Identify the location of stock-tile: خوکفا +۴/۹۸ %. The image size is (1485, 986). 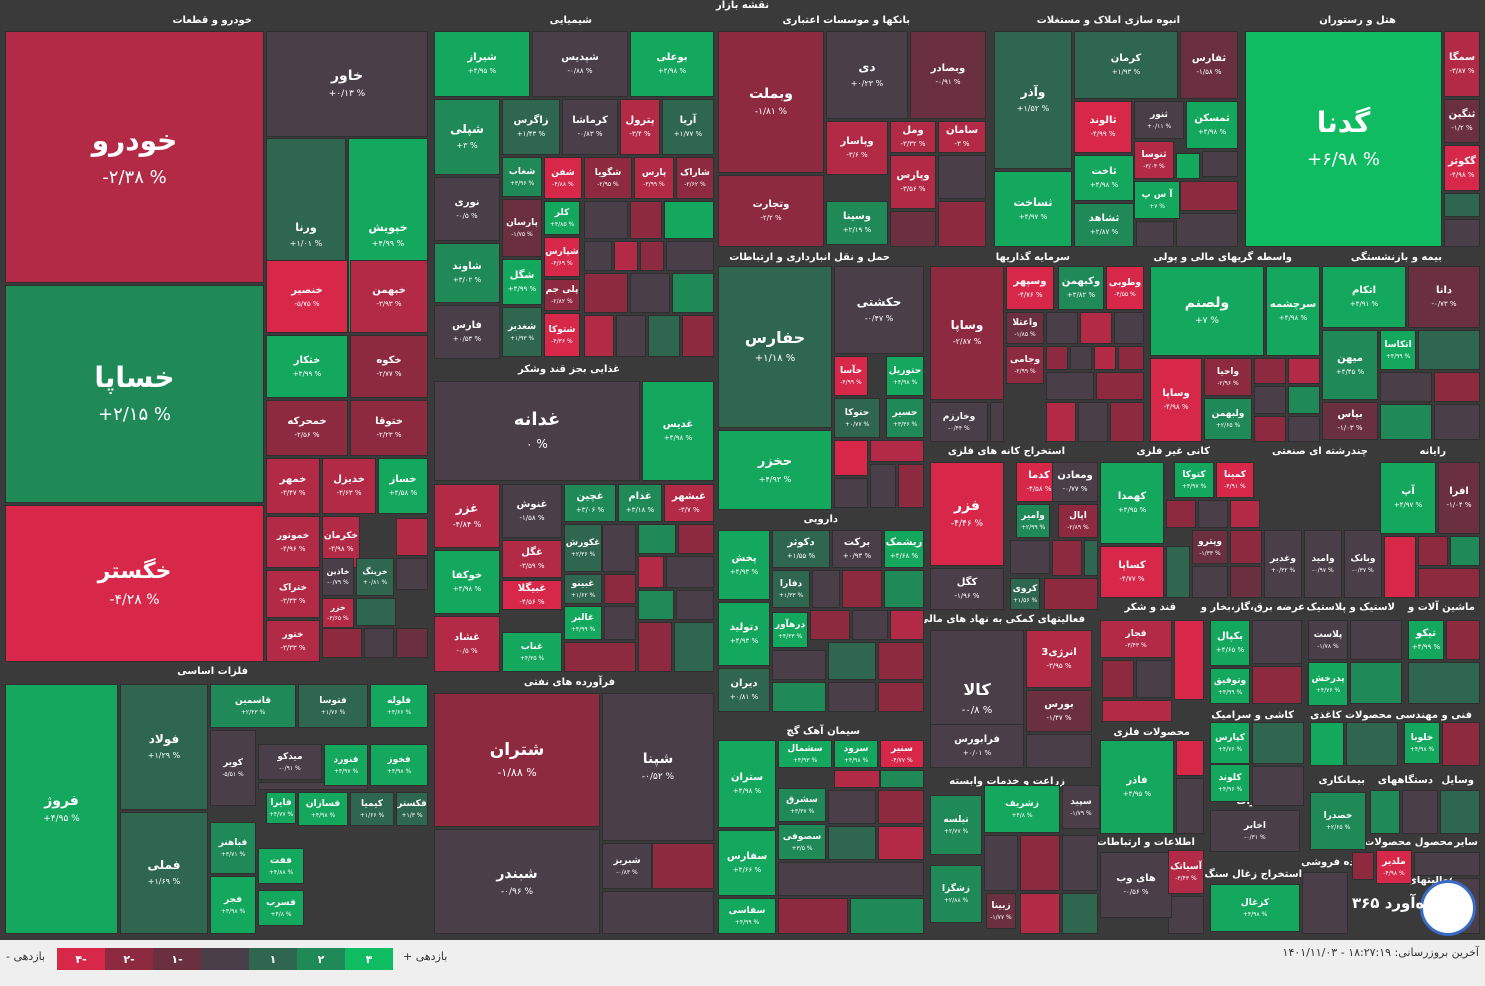
(467, 582).